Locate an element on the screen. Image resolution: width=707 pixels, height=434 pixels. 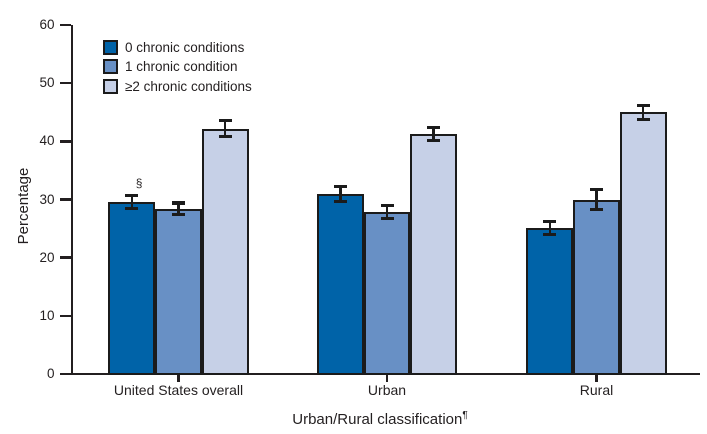
x-category-label: Rural is located at coordinates (596, 390).